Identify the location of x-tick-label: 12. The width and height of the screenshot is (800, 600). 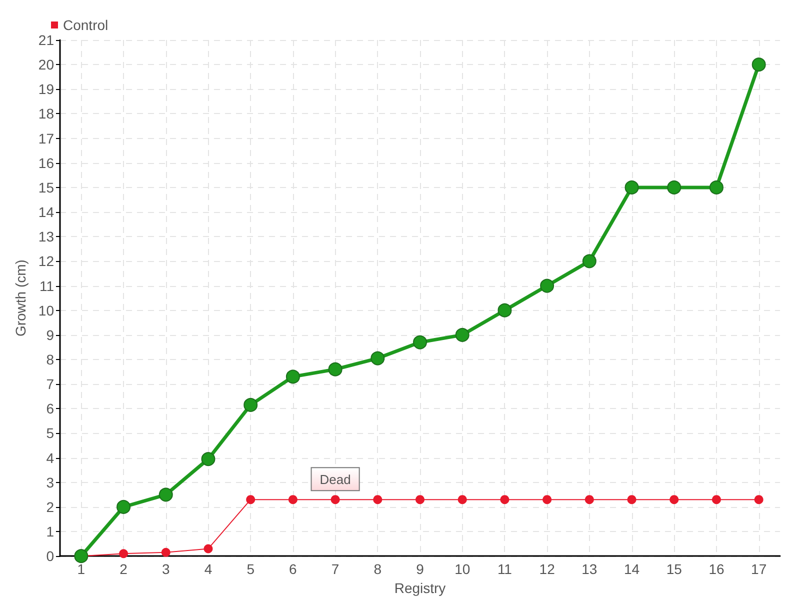
(547, 569).